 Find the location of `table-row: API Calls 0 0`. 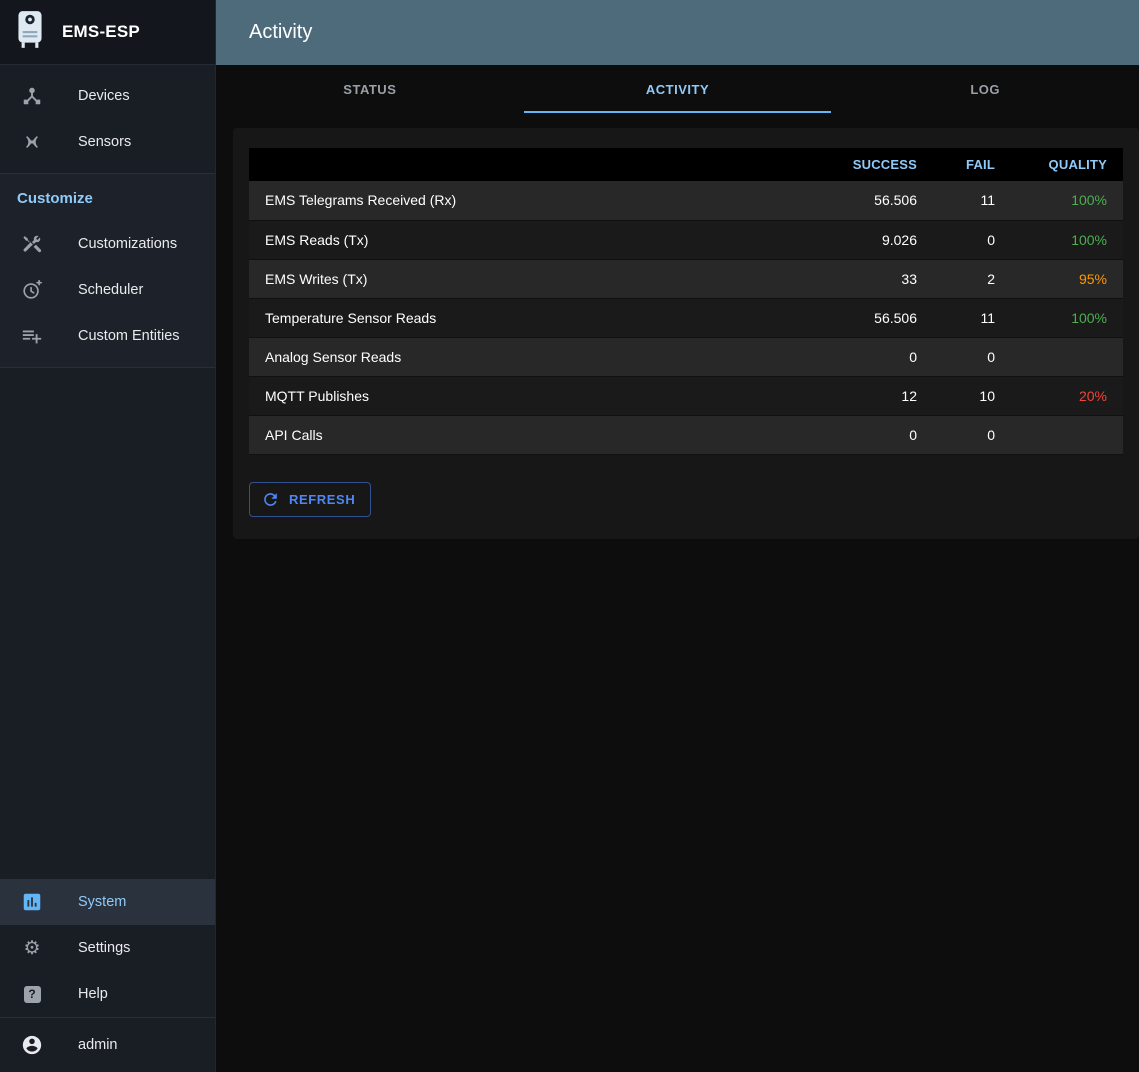

table-row: API Calls 0 0 is located at coordinates (686, 435).